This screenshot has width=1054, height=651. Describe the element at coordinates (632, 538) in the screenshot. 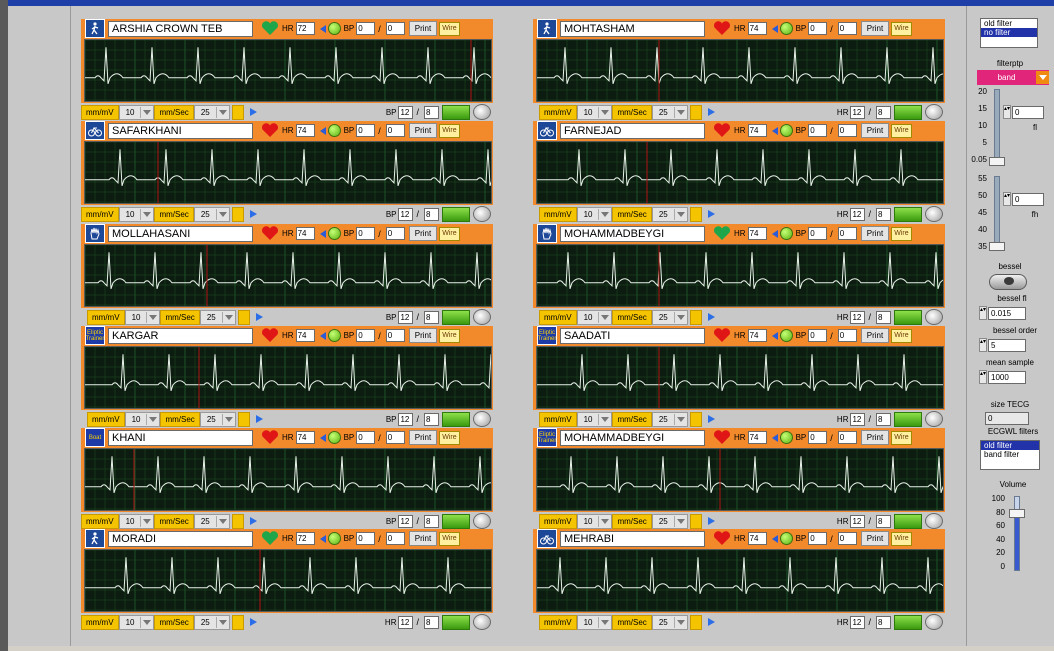

I see `patient-name-field: MEHRABI` at that location.